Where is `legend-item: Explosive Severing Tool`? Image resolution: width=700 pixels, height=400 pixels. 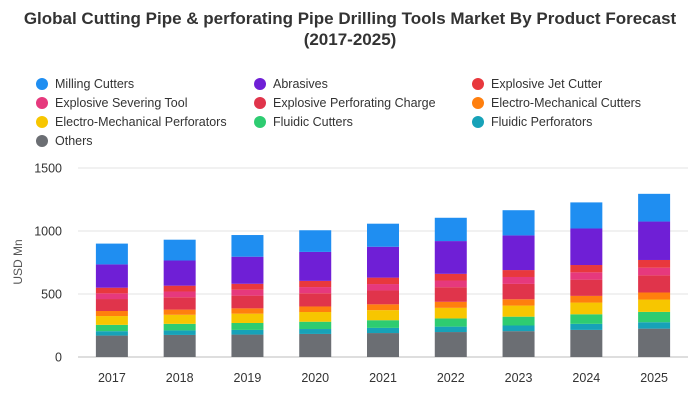 legend-item: Explosive Severing Tool is located at coordinates (145, 102).